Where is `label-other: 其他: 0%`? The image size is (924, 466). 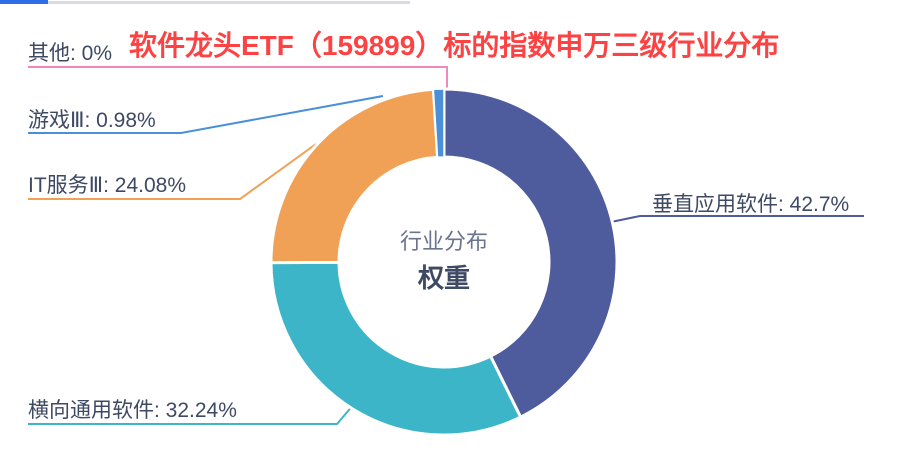
label-other: 其他: 0% is located at coordinates (70, 53).